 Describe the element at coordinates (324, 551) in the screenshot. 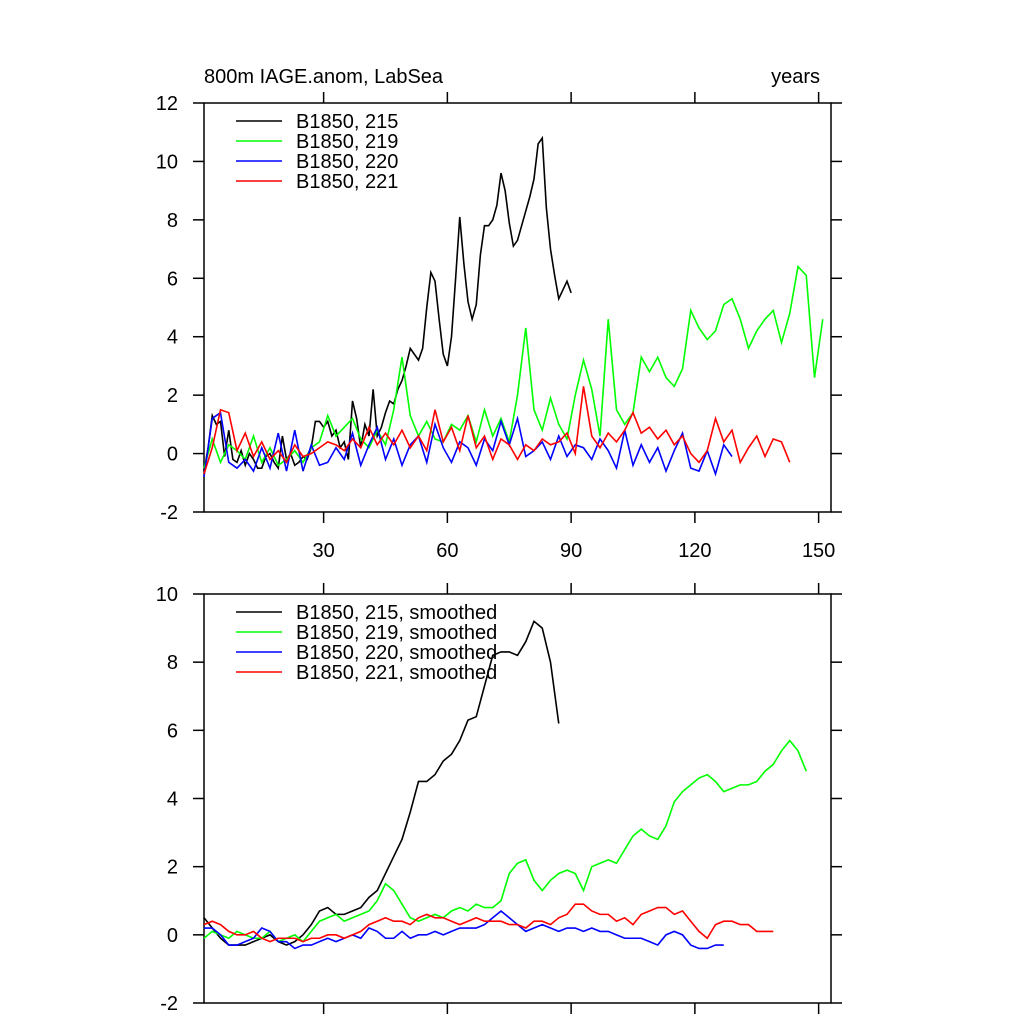

I see `x-tick-label: 30` at that location.